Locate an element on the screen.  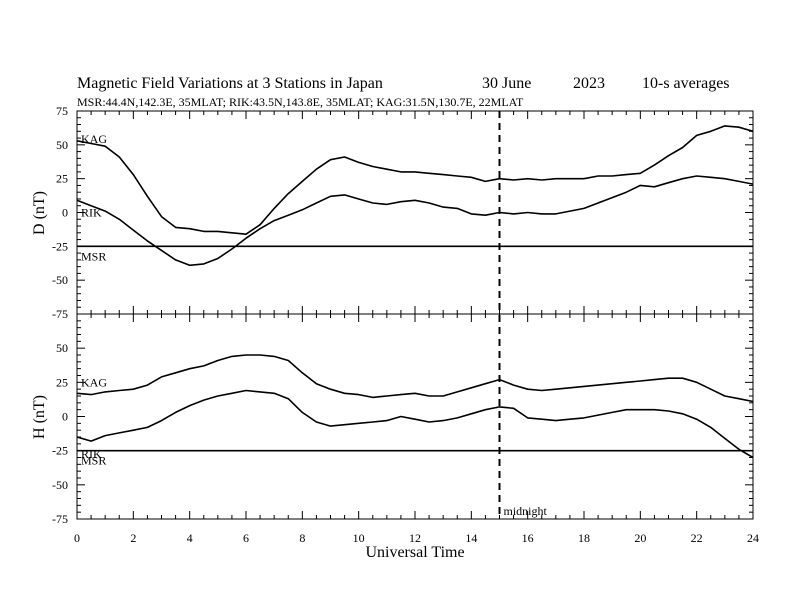
x-tick-label: 0 is located at coordinates (77, 538).